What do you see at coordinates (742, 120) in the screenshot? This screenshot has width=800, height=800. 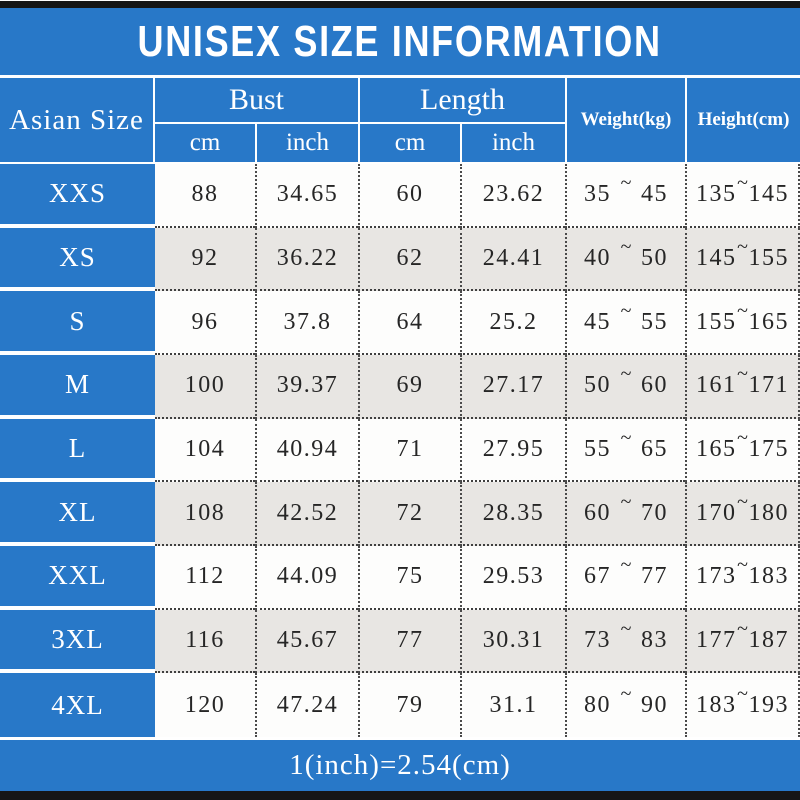 I see `column-header-height: Height(cm)` at bounding box center [742, 120].